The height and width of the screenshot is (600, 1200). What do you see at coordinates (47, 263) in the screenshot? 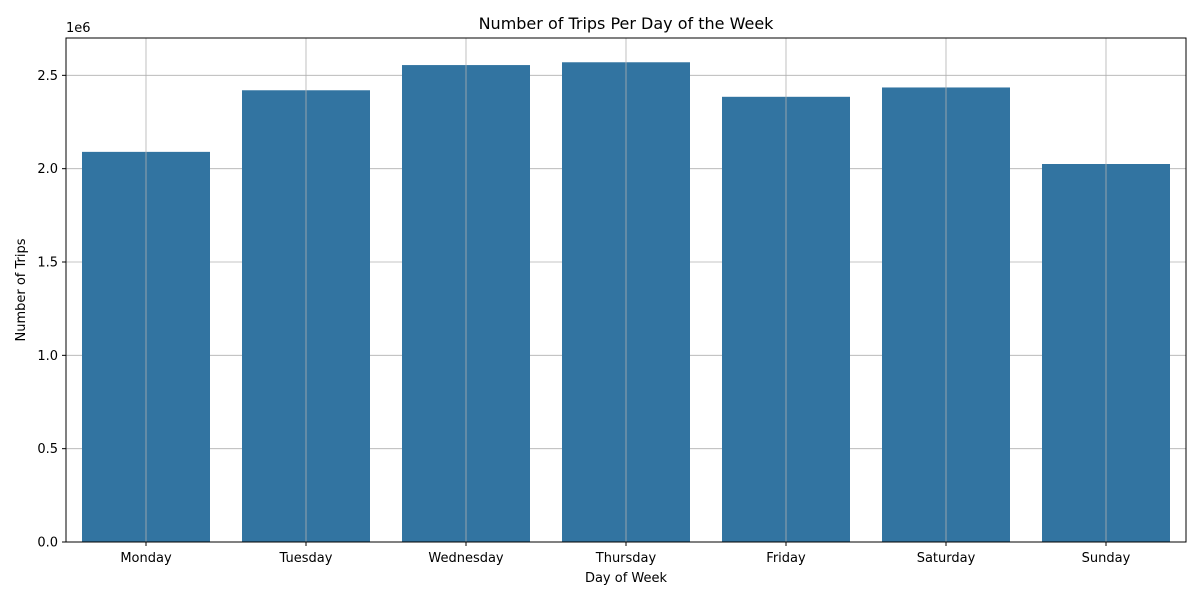
I see `y-tick-label: 1.5` at bounding box center [47, 263].